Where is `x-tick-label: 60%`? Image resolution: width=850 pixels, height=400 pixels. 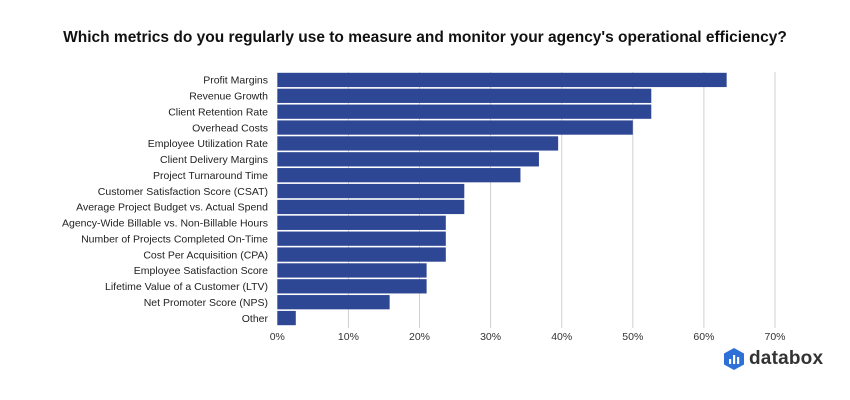
x-tick-label: 60% is located at coordinates (703, 337).